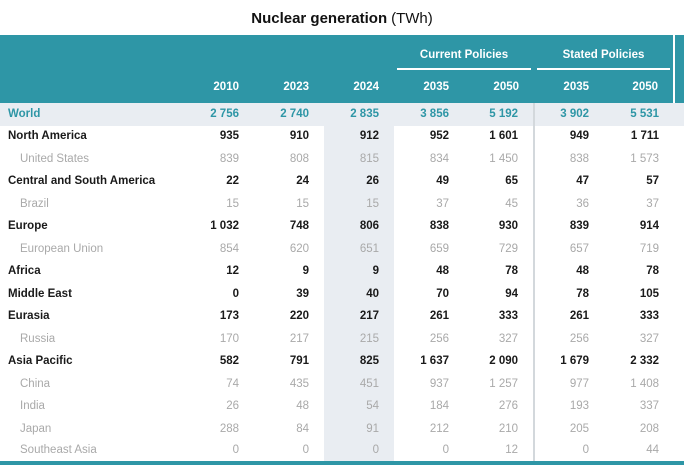 Image resolution: width=684 pixels, height=473 pixels. What do you see at coordinates (439, 158) in the screenshot?
I see `cell-value: 834` at bounding box center [439, 158].